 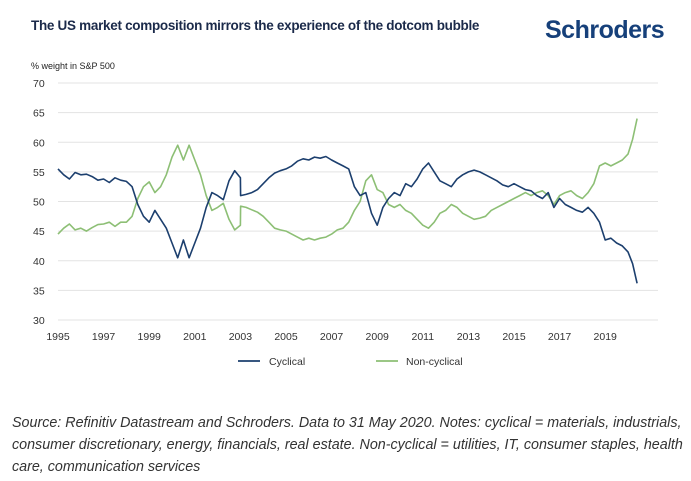 What do you see at coordinates (560, 337) in the screenshot?
I see `x-tick-label: 2017` at bounding box center [560, 337].